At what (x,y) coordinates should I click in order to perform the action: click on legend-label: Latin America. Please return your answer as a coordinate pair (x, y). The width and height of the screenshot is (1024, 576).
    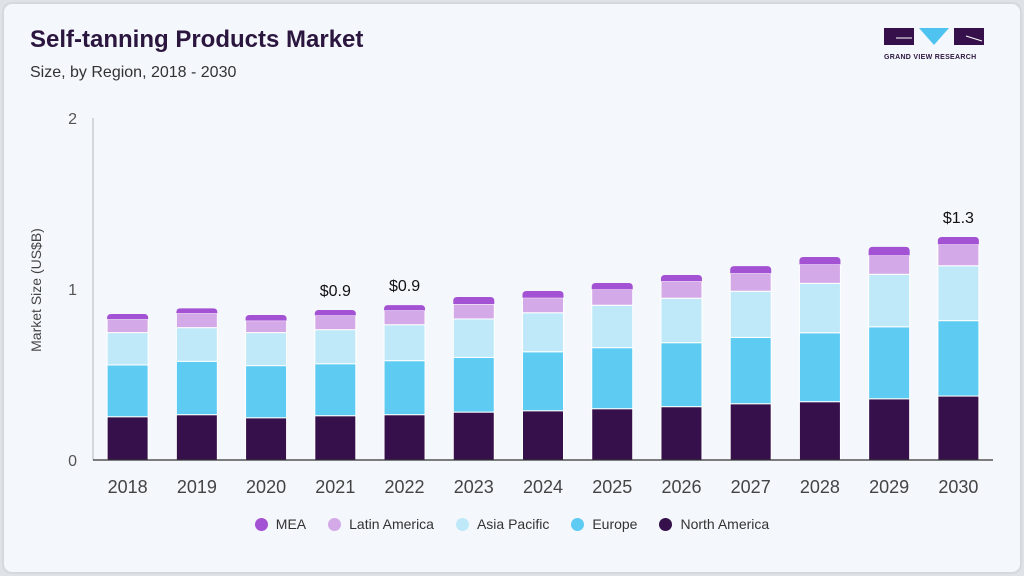
    Looking at the image, I should click on (391, 524).